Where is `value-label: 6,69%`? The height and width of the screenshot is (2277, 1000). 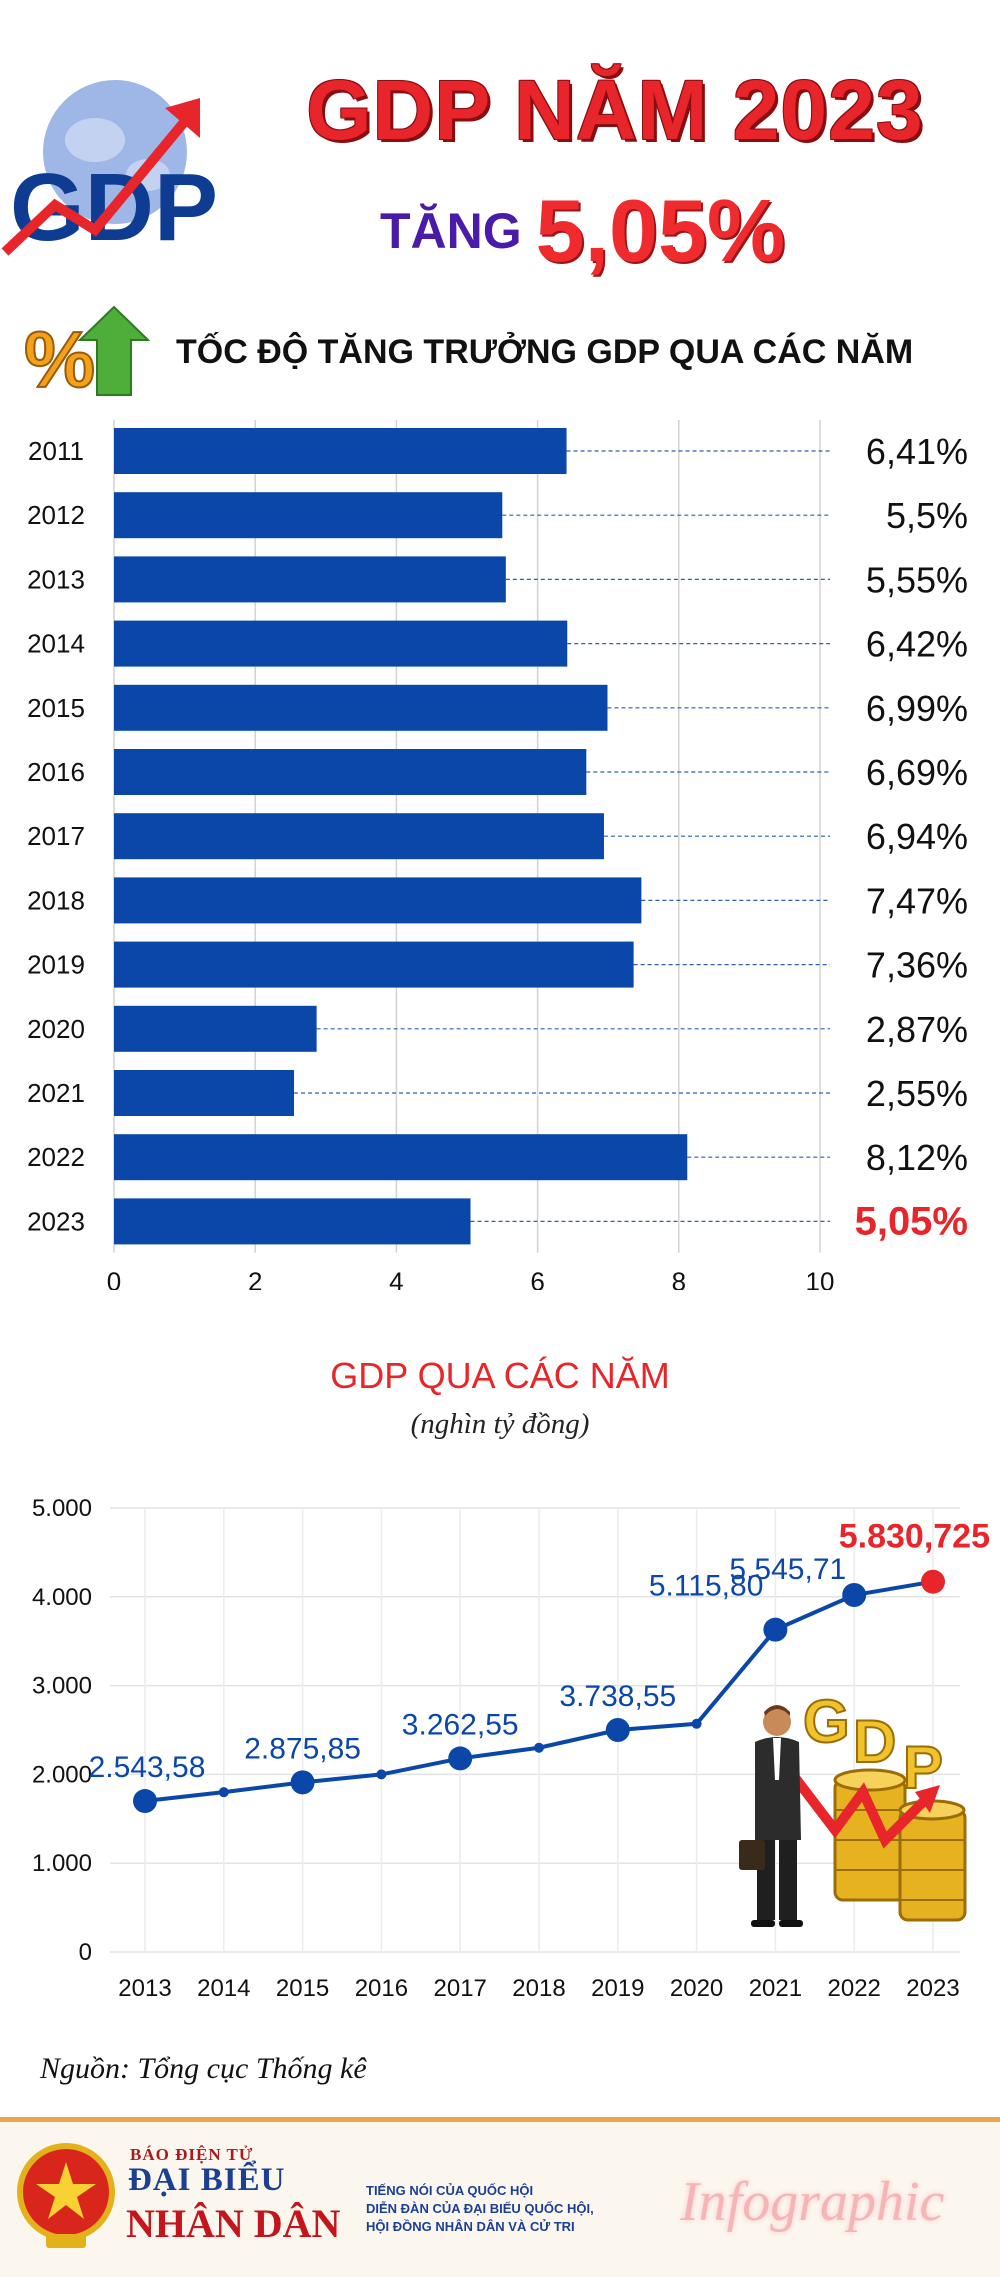
value-label: 6,69% is located at coordinates (917, 772).